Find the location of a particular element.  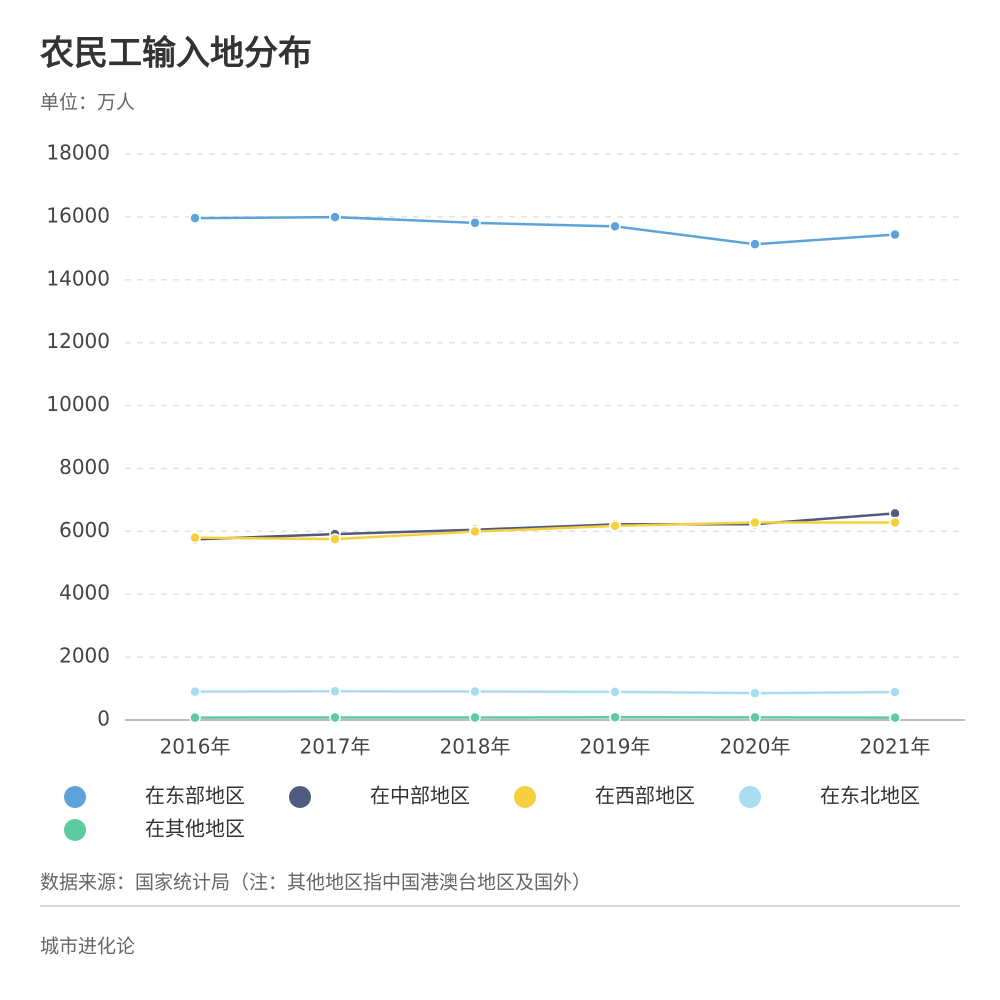

x-tick-label: 2021年 is located at coordinates (895, 747).